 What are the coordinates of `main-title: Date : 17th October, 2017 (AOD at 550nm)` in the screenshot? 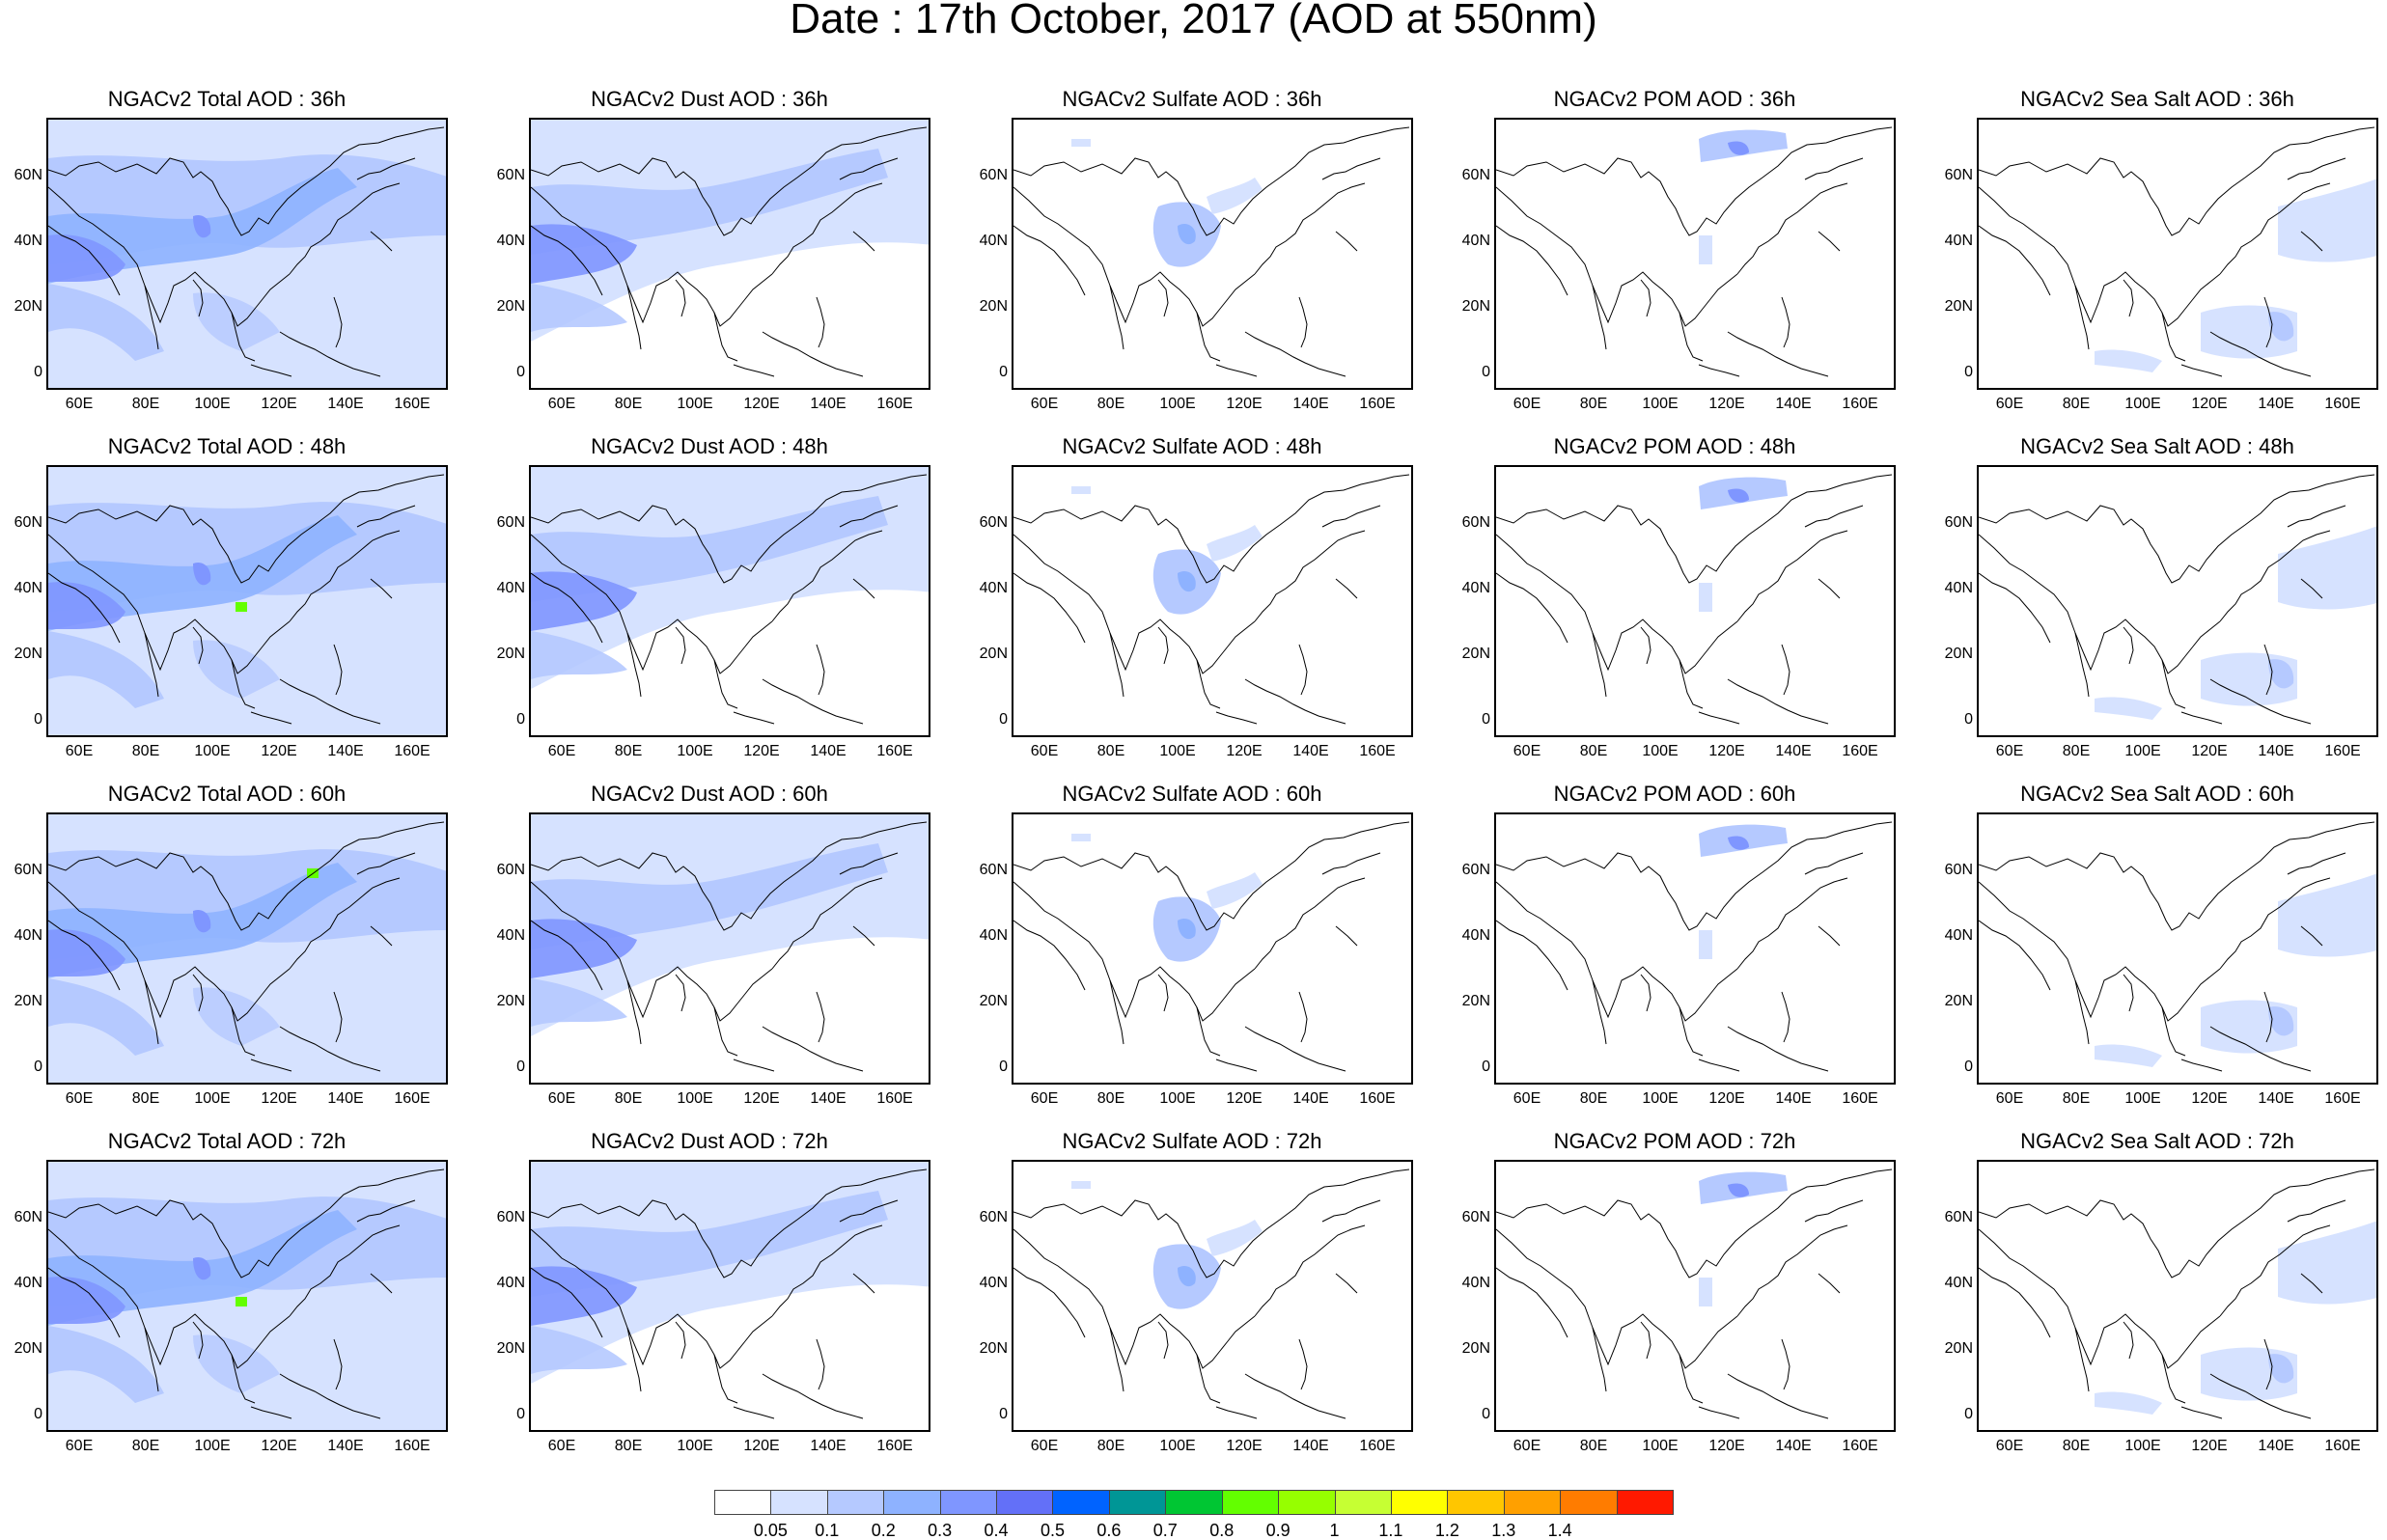 It's located at (1193, 21).